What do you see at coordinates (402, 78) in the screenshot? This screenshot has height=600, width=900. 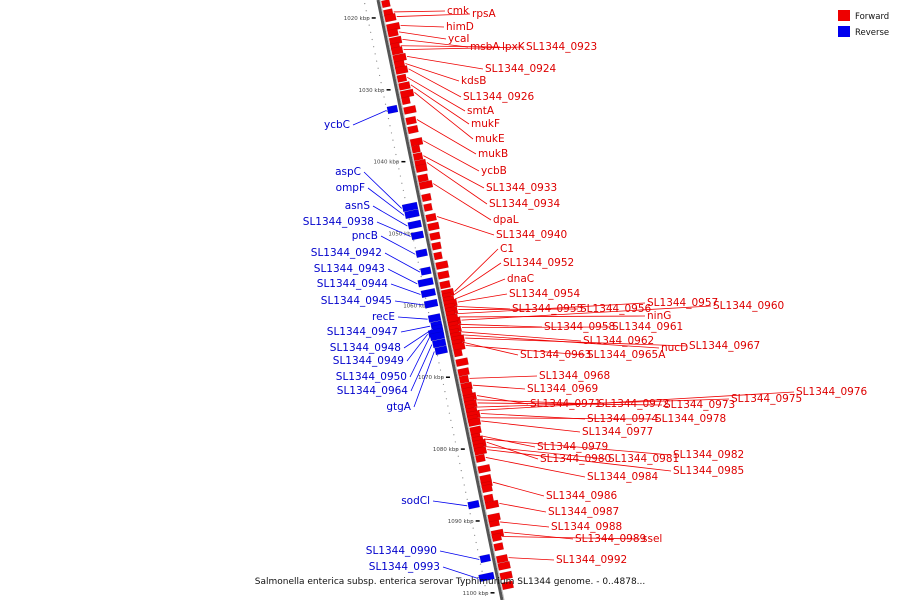 I see `gene-block-smtA` at bounding box center [402, 78].